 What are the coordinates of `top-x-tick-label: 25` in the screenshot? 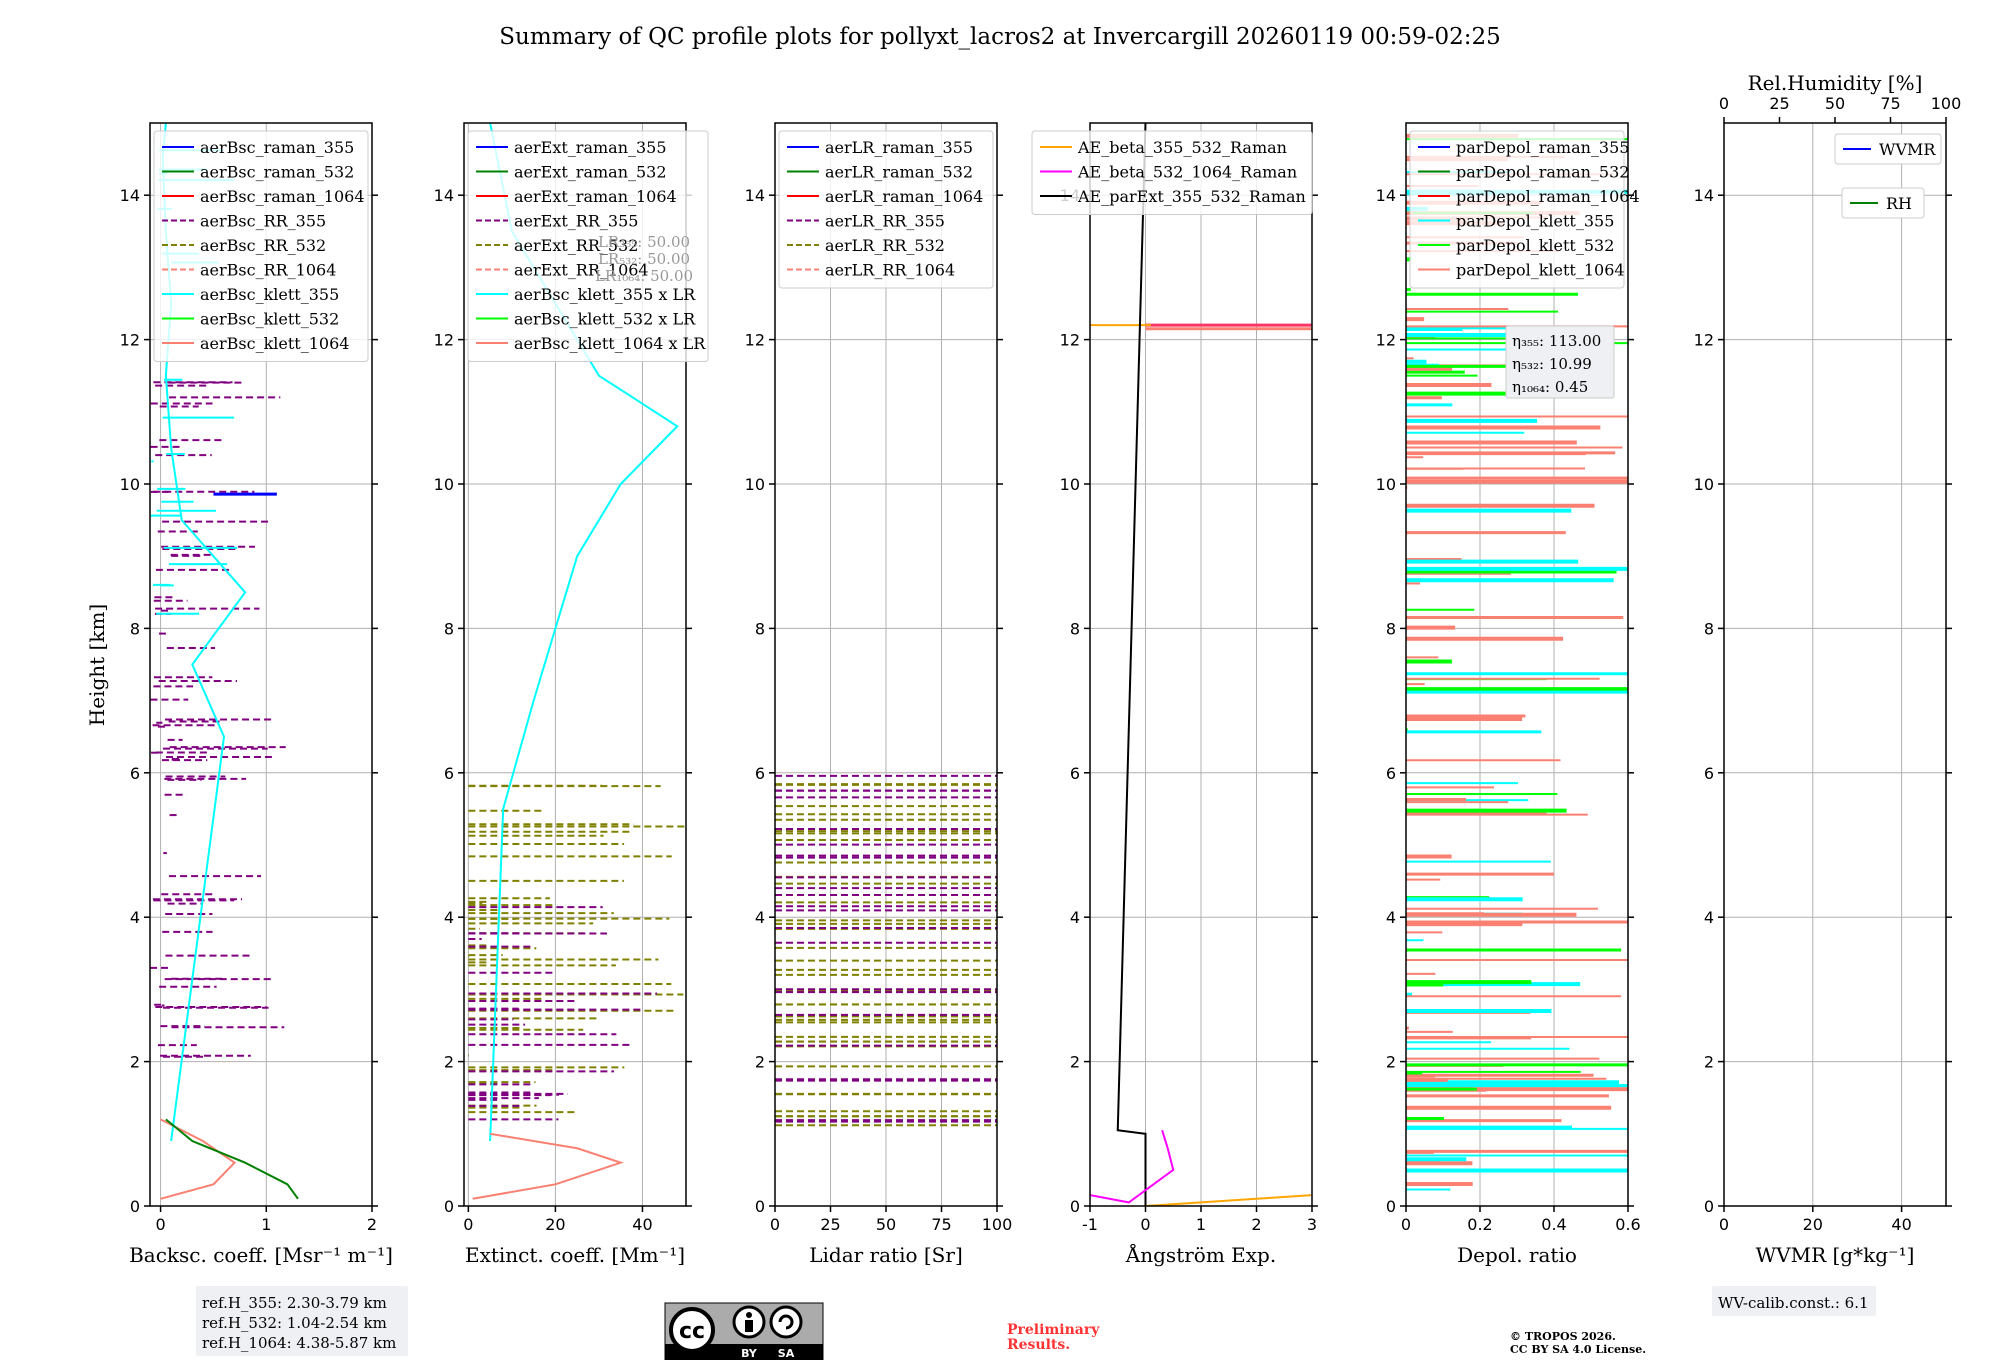 It's located at (1779, 103).